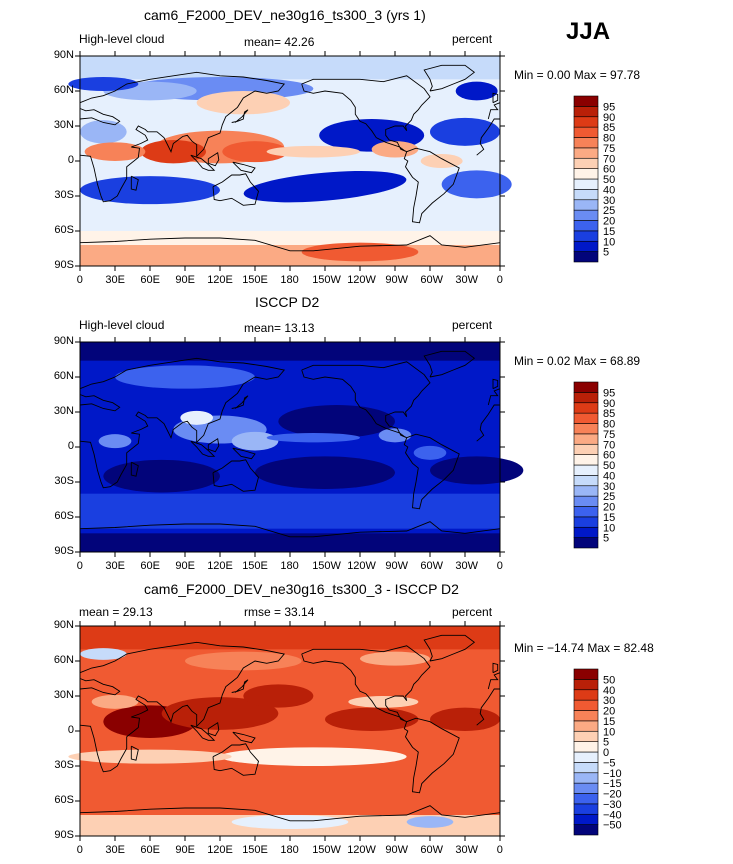  I want to click on lon-tick-label: 120E, so click(220, 566).